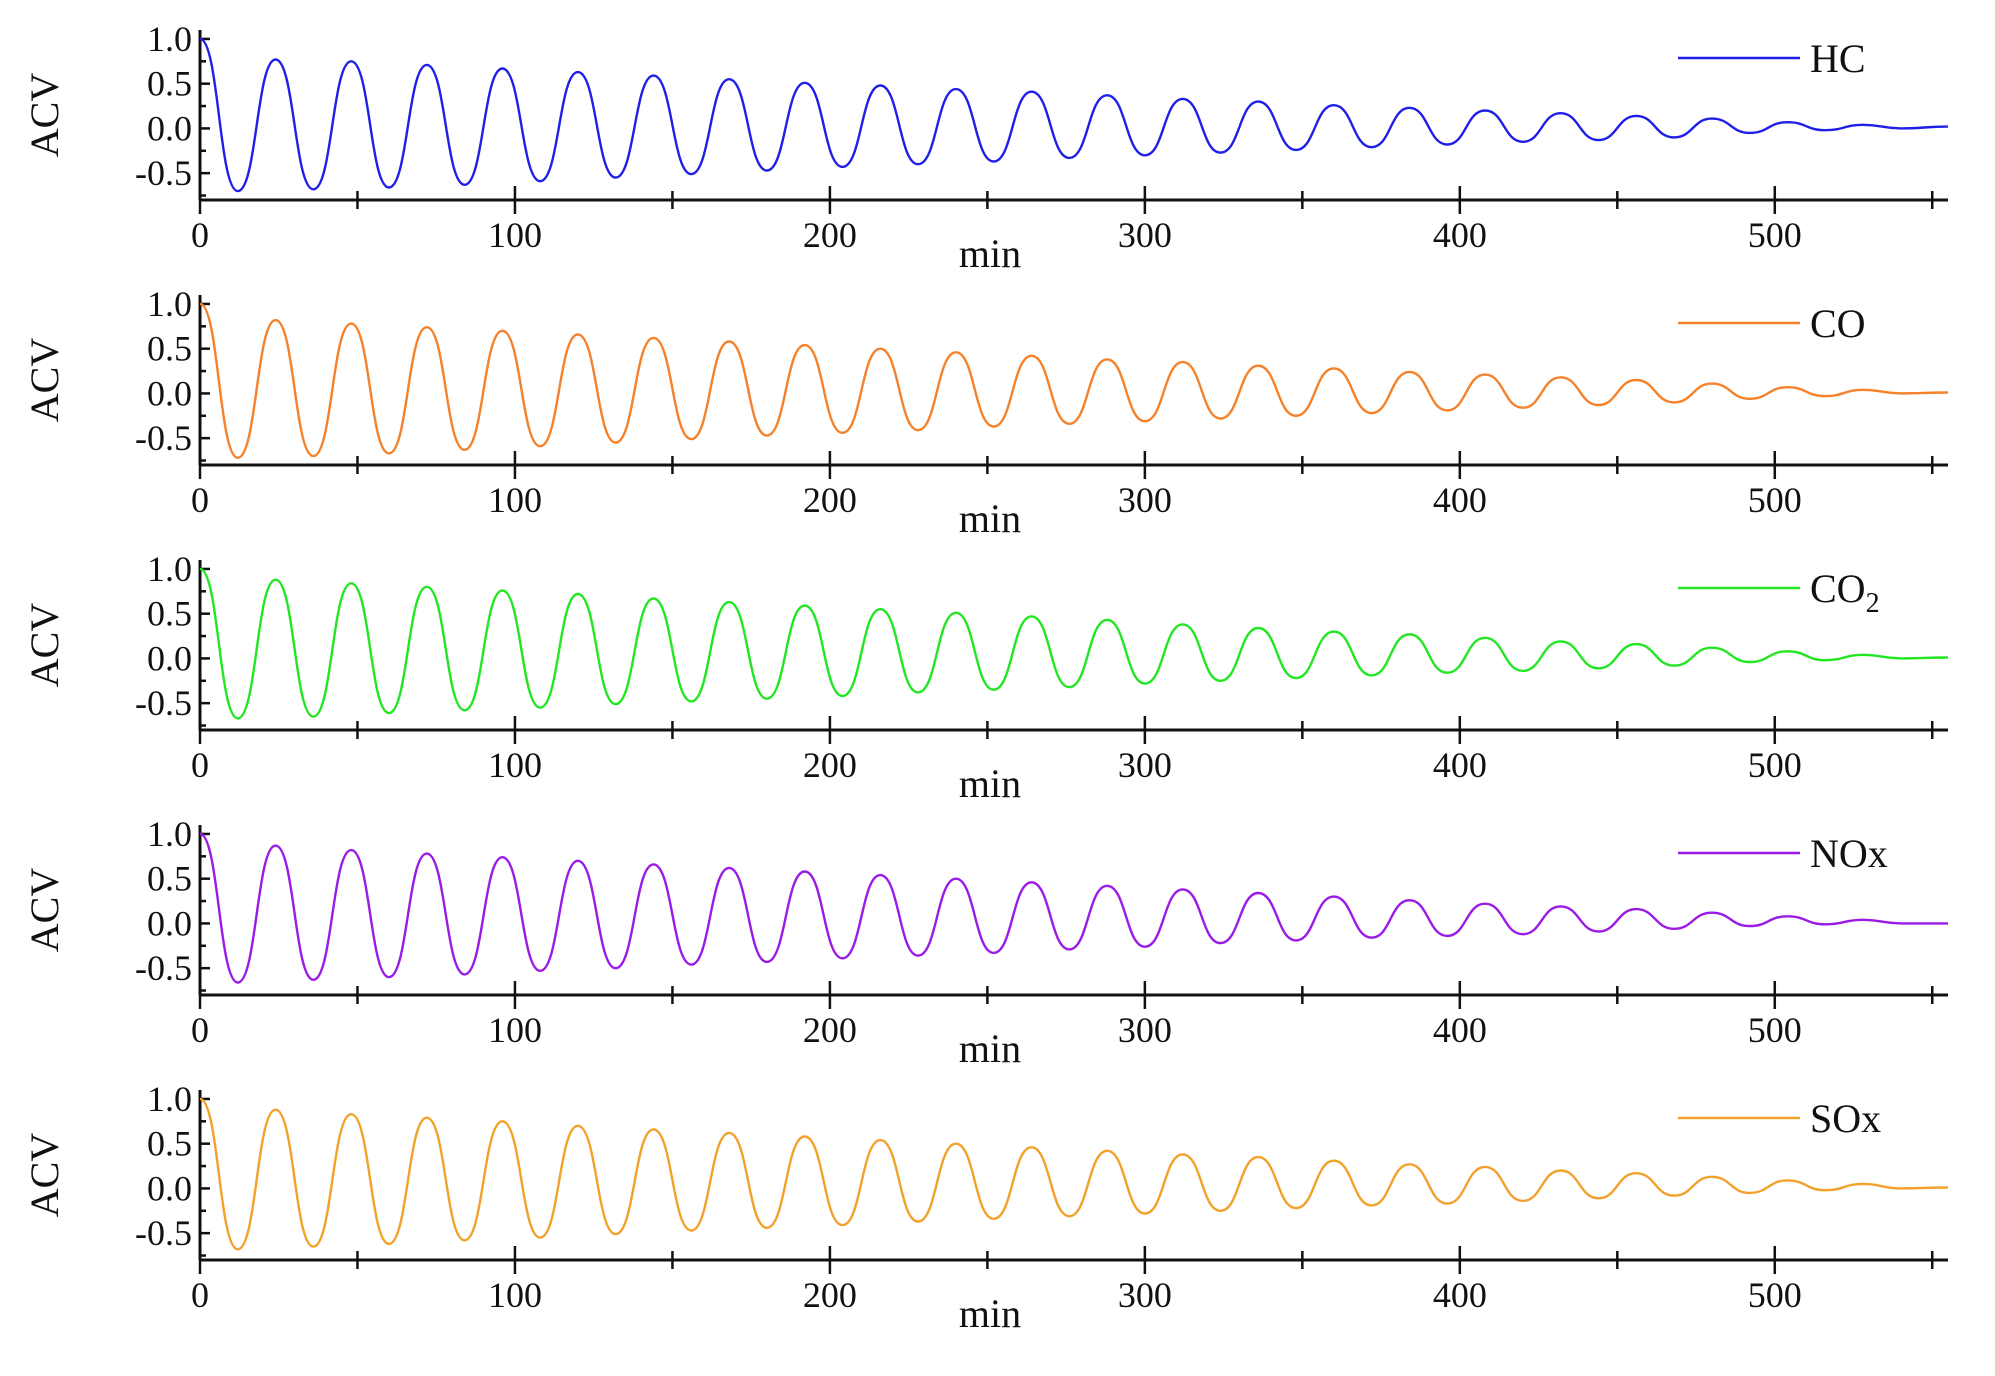 The width and height of the screenshot is (1995, 1376). Describe the element at coordinates (1838, 323) in the screenshot. I see `legend-label: CO` at that location.